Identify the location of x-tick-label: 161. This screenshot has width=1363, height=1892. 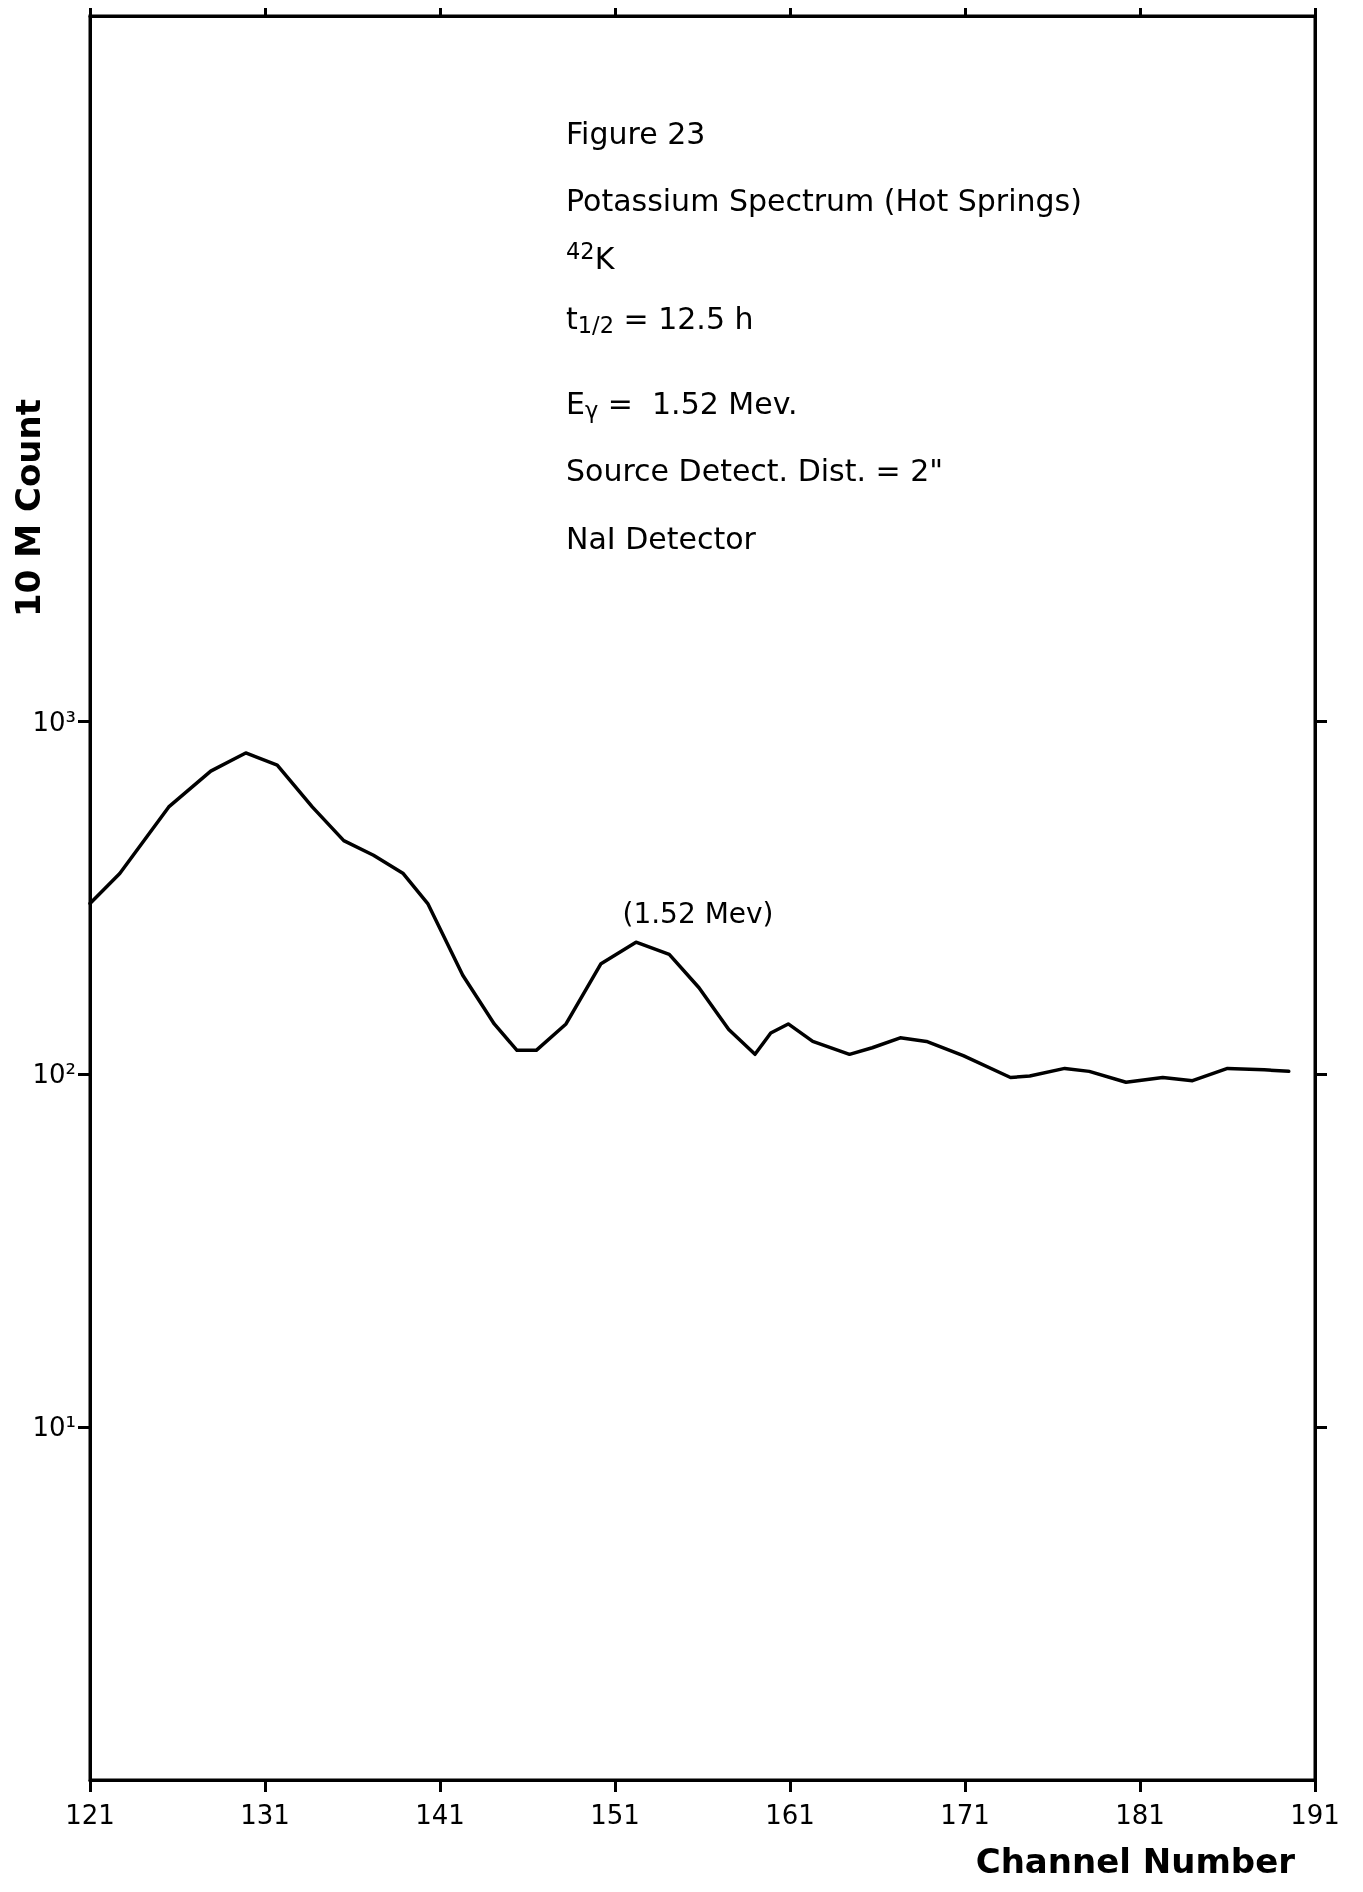
(790, 1814).